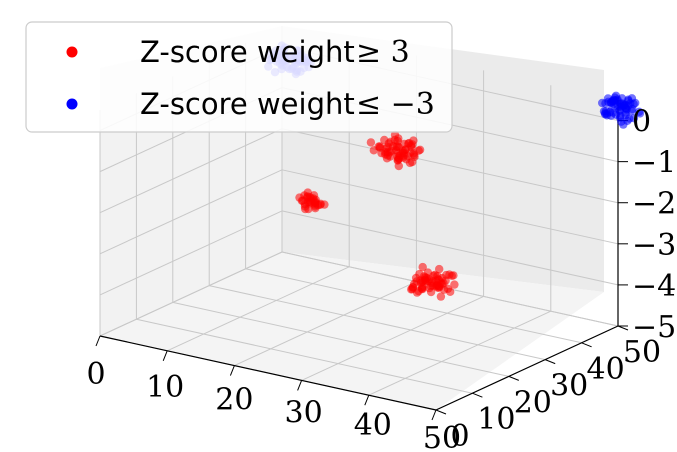  I want to click on z-tick-label: −20, so click(654, 204).